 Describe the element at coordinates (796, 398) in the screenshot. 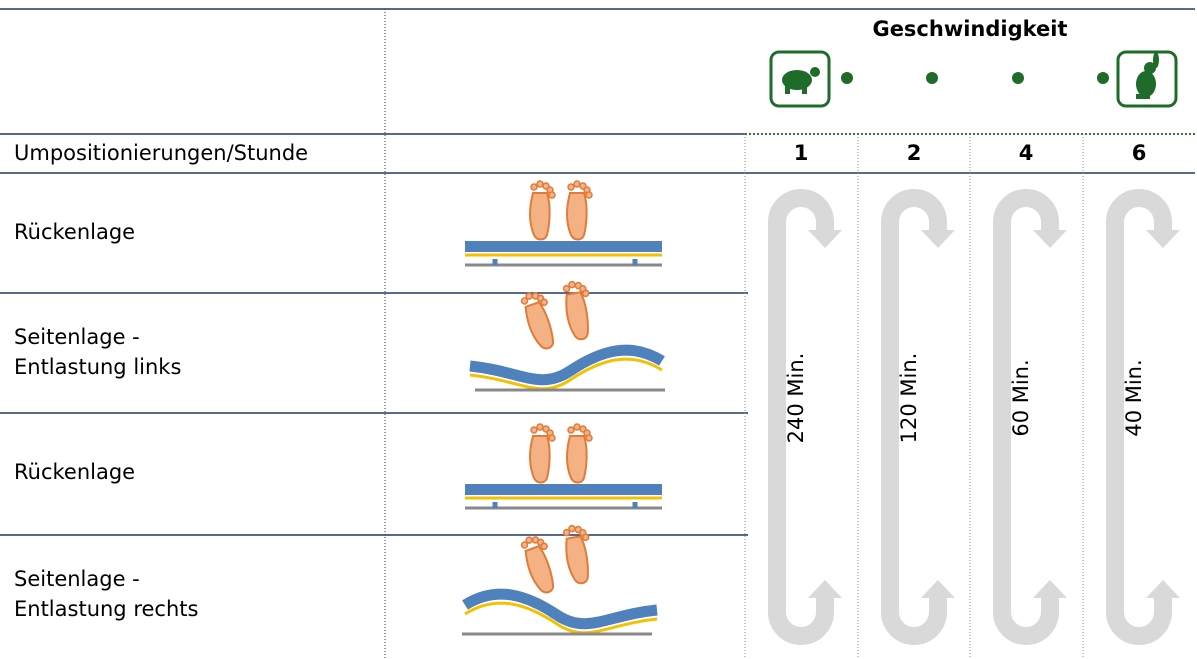

I see `interval: 240 Min.` at that location.